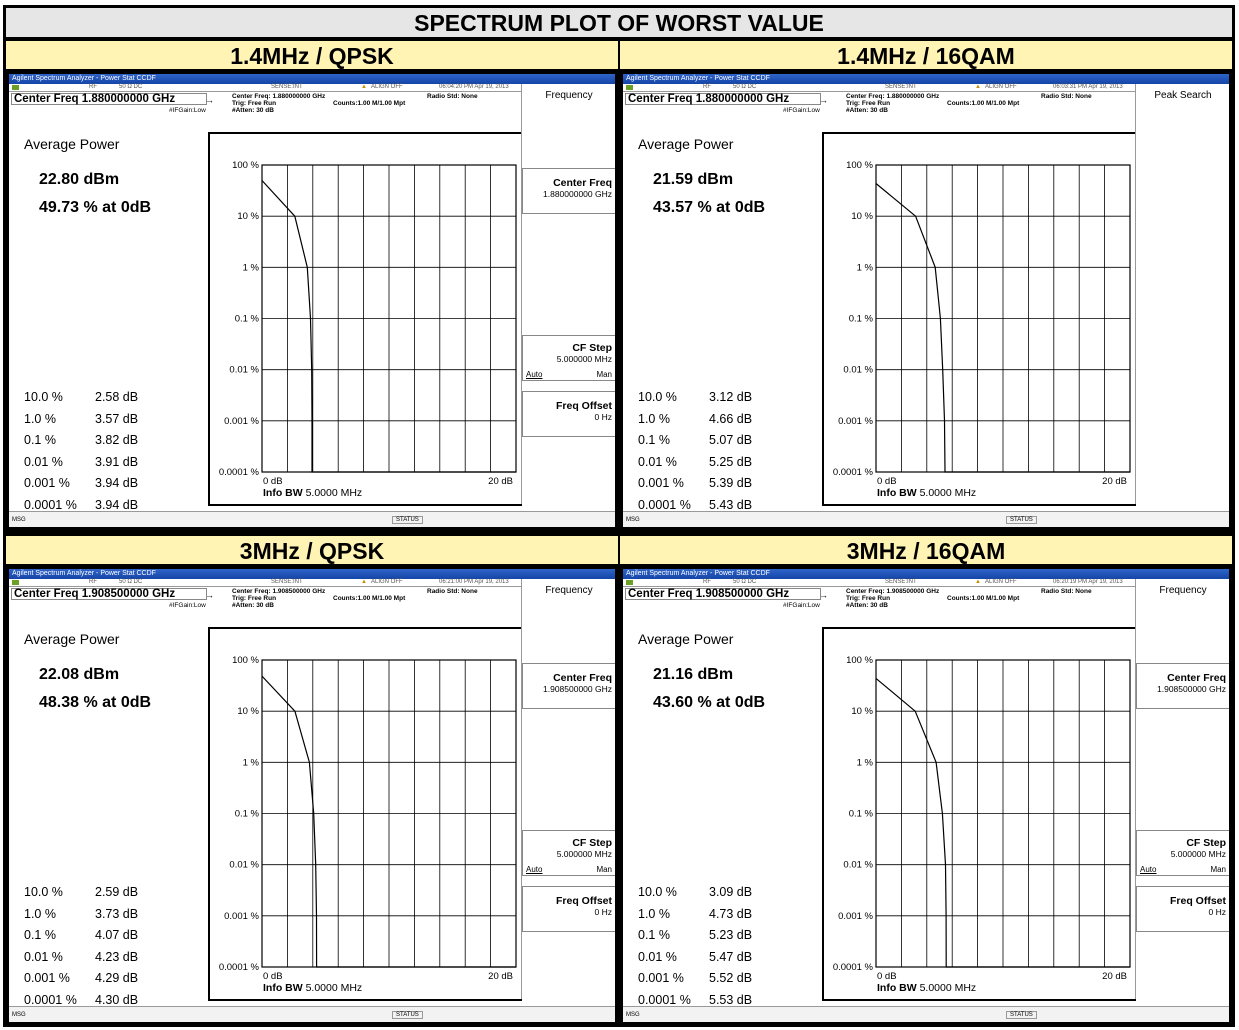 The image size is (1239, 1030). I want to click on stat-value: 4.66 dB, so click(731, 418).